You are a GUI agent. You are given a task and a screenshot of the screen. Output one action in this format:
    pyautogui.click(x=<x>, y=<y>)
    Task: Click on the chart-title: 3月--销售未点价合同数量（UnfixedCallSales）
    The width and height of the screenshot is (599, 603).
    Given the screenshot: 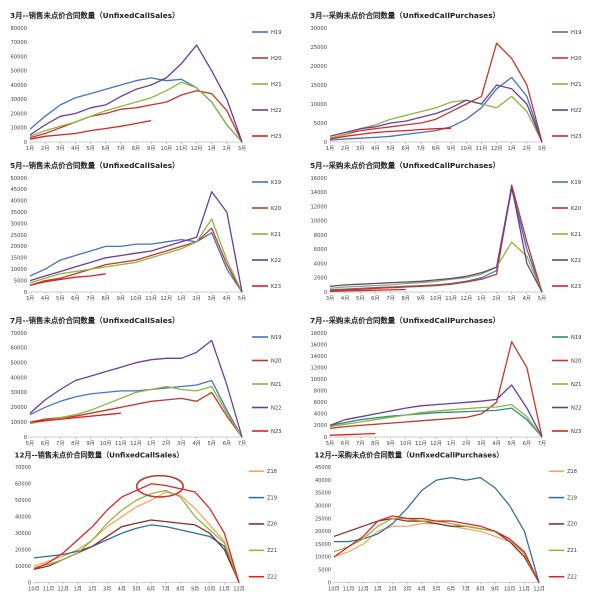 What is the action you would take?
    pyautogui.click(x=95, y=15)
    